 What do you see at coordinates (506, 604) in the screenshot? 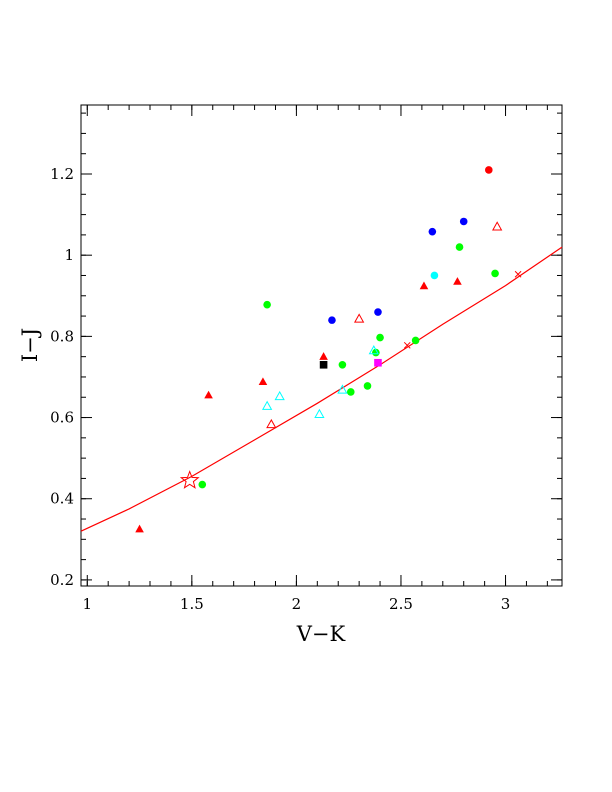
I see `x-tick-label: 3` at bounding box center [506, 604].